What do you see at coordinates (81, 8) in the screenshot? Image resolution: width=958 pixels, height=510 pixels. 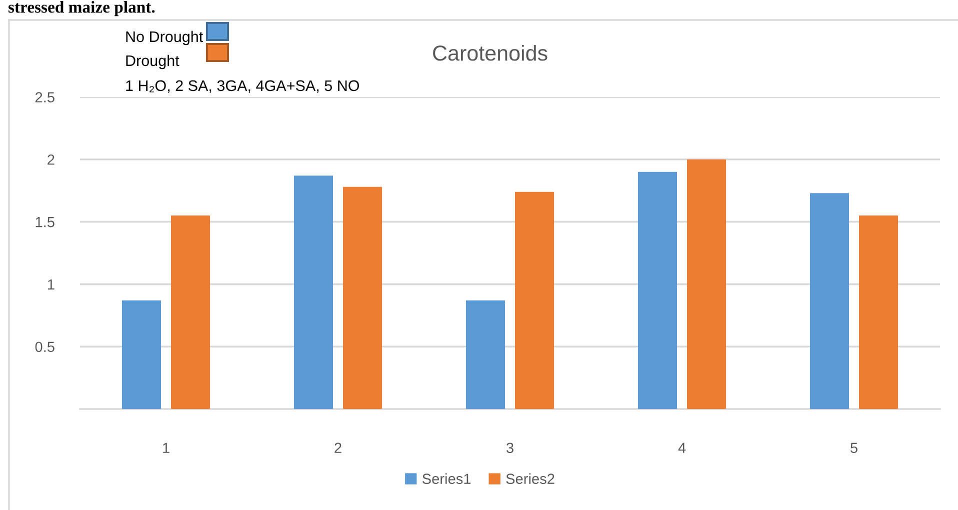 I see `text: stressed maize plant.` at bounding box center [81, 8].